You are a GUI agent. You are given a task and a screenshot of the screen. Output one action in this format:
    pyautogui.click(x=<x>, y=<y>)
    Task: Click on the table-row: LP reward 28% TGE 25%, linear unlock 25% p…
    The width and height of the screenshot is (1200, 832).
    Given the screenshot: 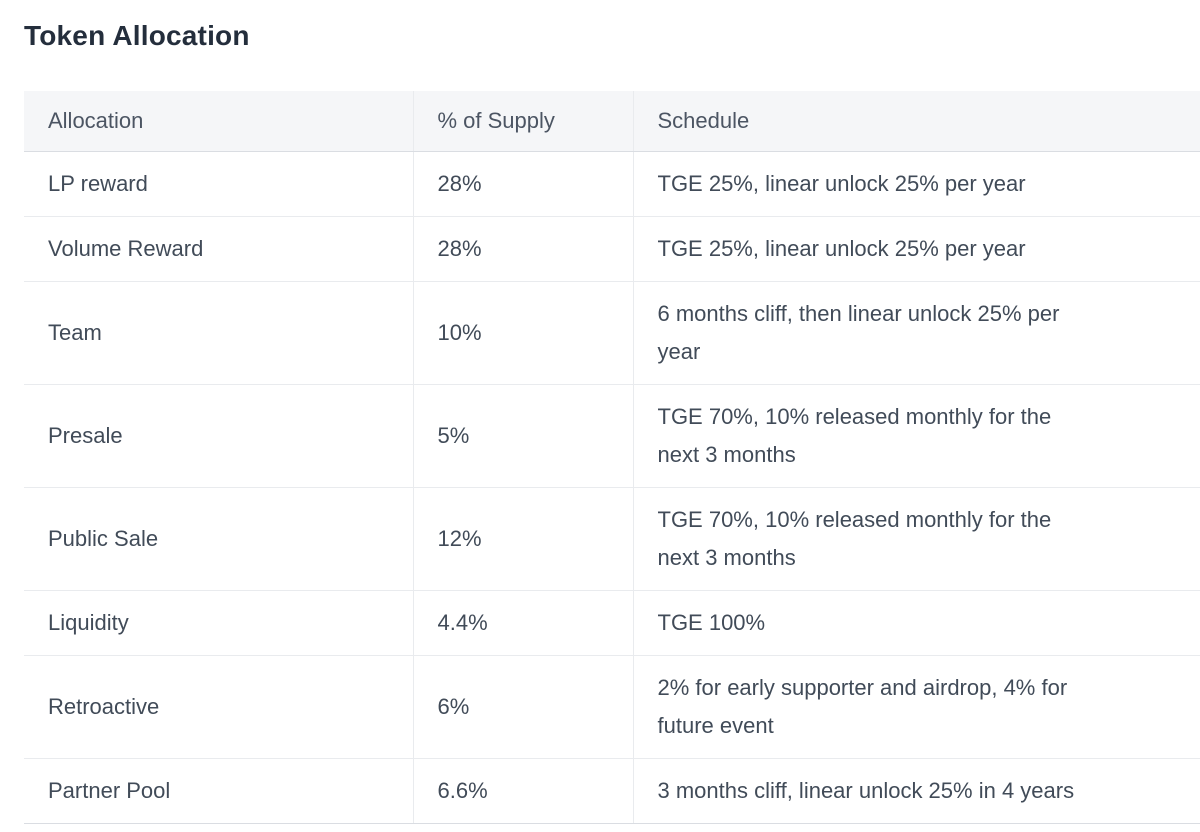 What is the action you would take?
    pyautogui.click(x=612, y=184)
    